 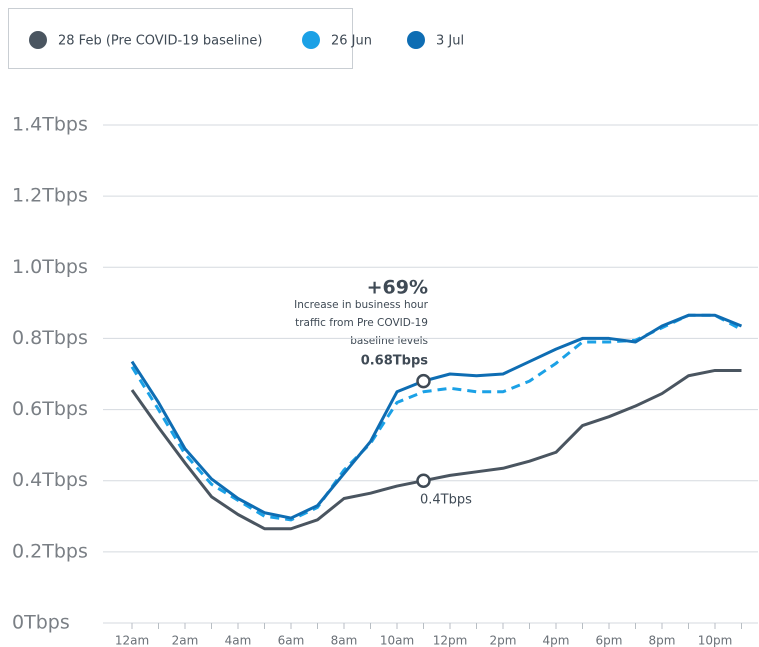 What do you see at coordinates (50, 338) in the screenshot?
I see `y-tick-label: 0.8Tbps` at bounding box center [50, 338].